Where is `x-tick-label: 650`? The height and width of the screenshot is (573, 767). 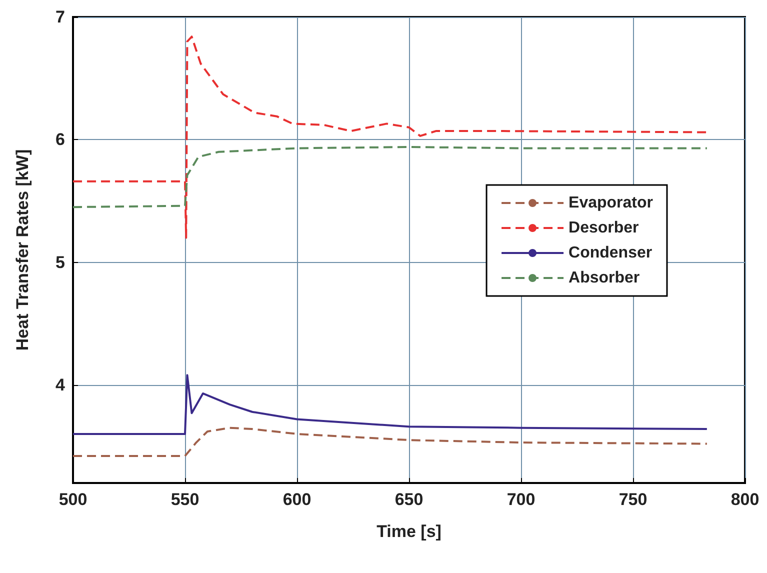 x-tick-label: 650 is located at coordinates (409, 499).